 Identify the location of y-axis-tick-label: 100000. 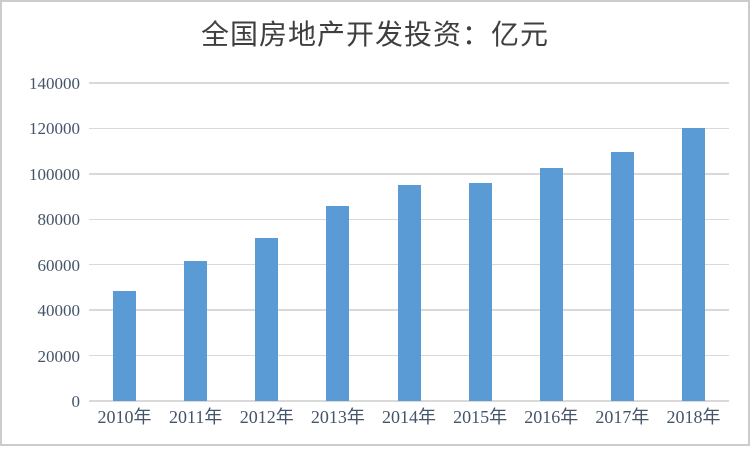
(54, 174).